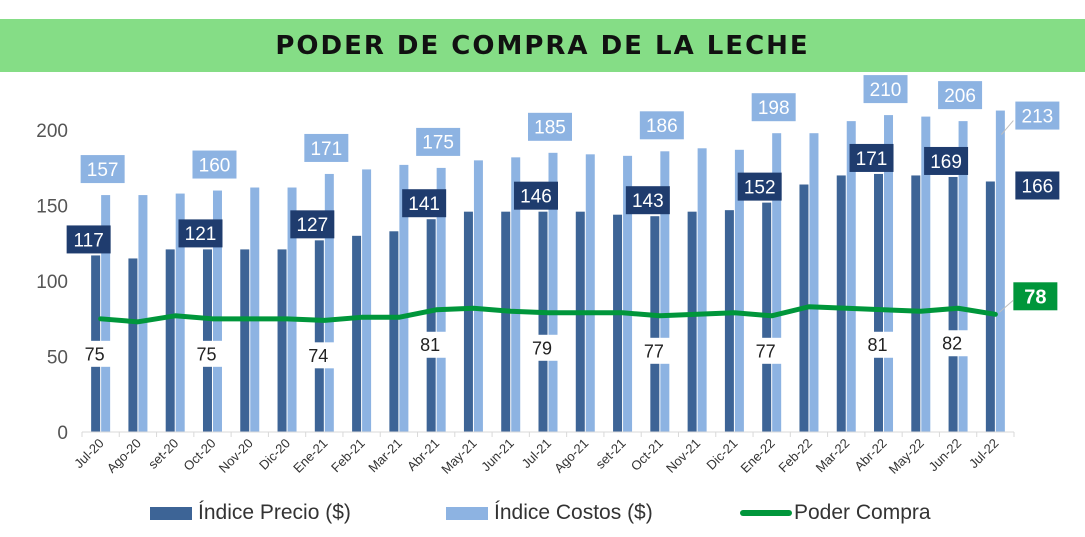  I want to click on legend-label-precio: Índice Precio ($), so click(274, 512).